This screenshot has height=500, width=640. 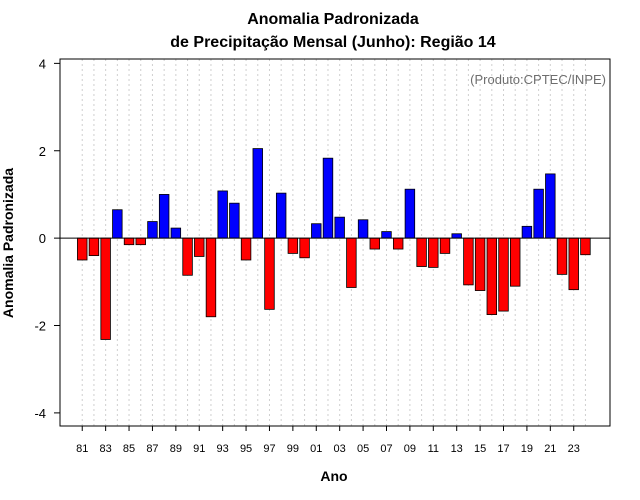 What do you see at coordinates (223, 449) in the screenshot?
I see `x-tick-label: 93` at bounding box center [223, 449].